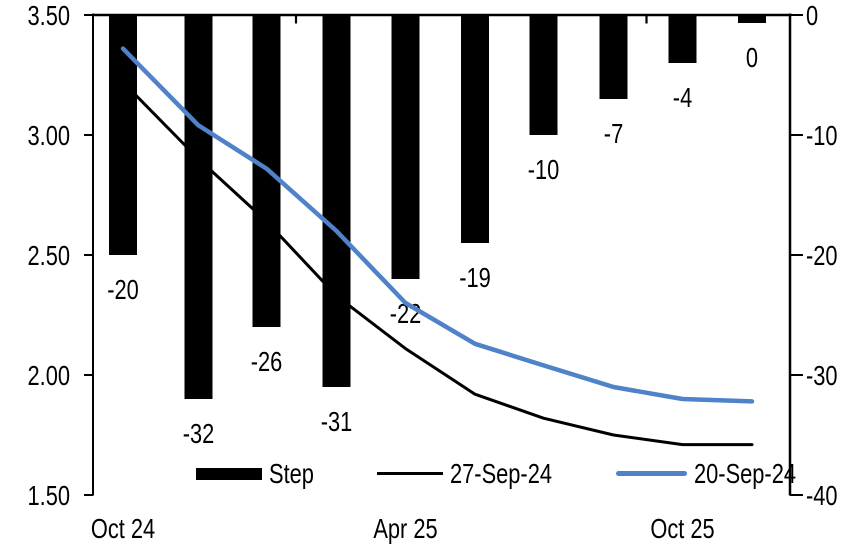 This screenshot has width=852, height=551. I want to click on bar-data-label: -26, so click(267, 361).